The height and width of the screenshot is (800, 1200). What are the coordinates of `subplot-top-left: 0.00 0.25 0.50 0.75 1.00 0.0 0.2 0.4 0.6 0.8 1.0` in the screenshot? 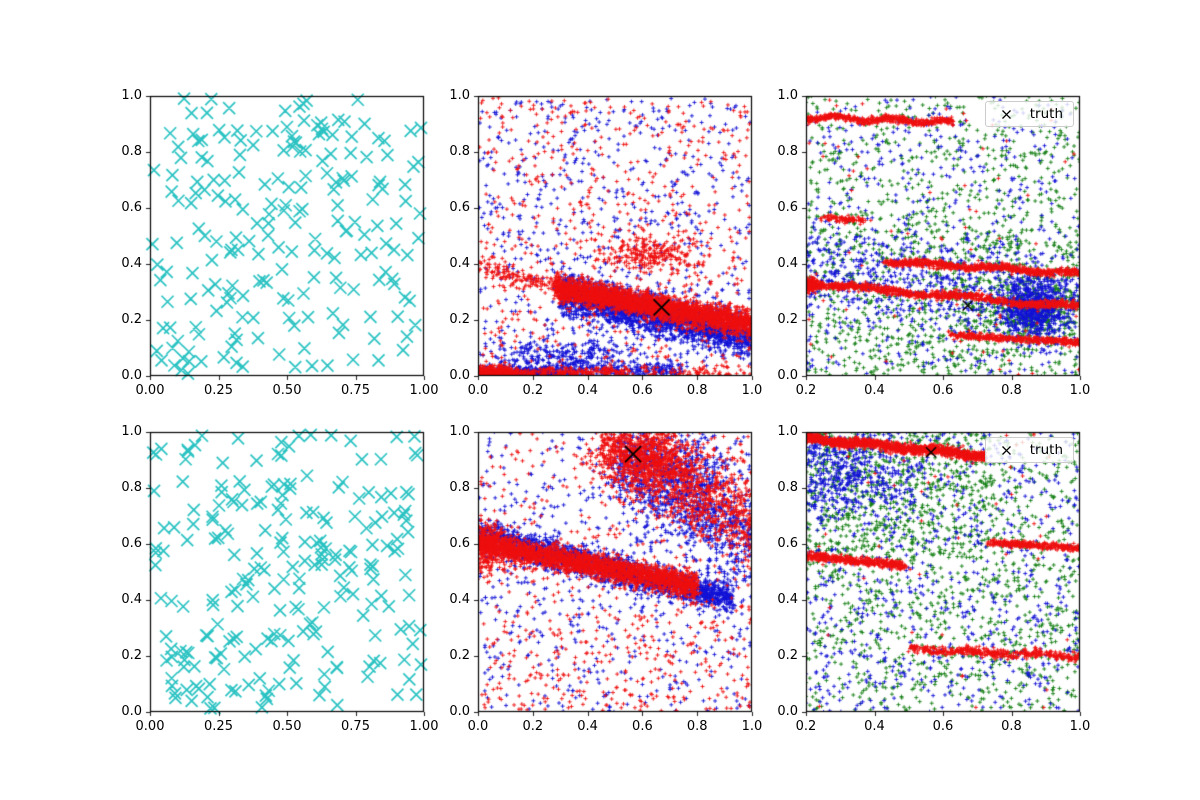 It's located at (279, 241).